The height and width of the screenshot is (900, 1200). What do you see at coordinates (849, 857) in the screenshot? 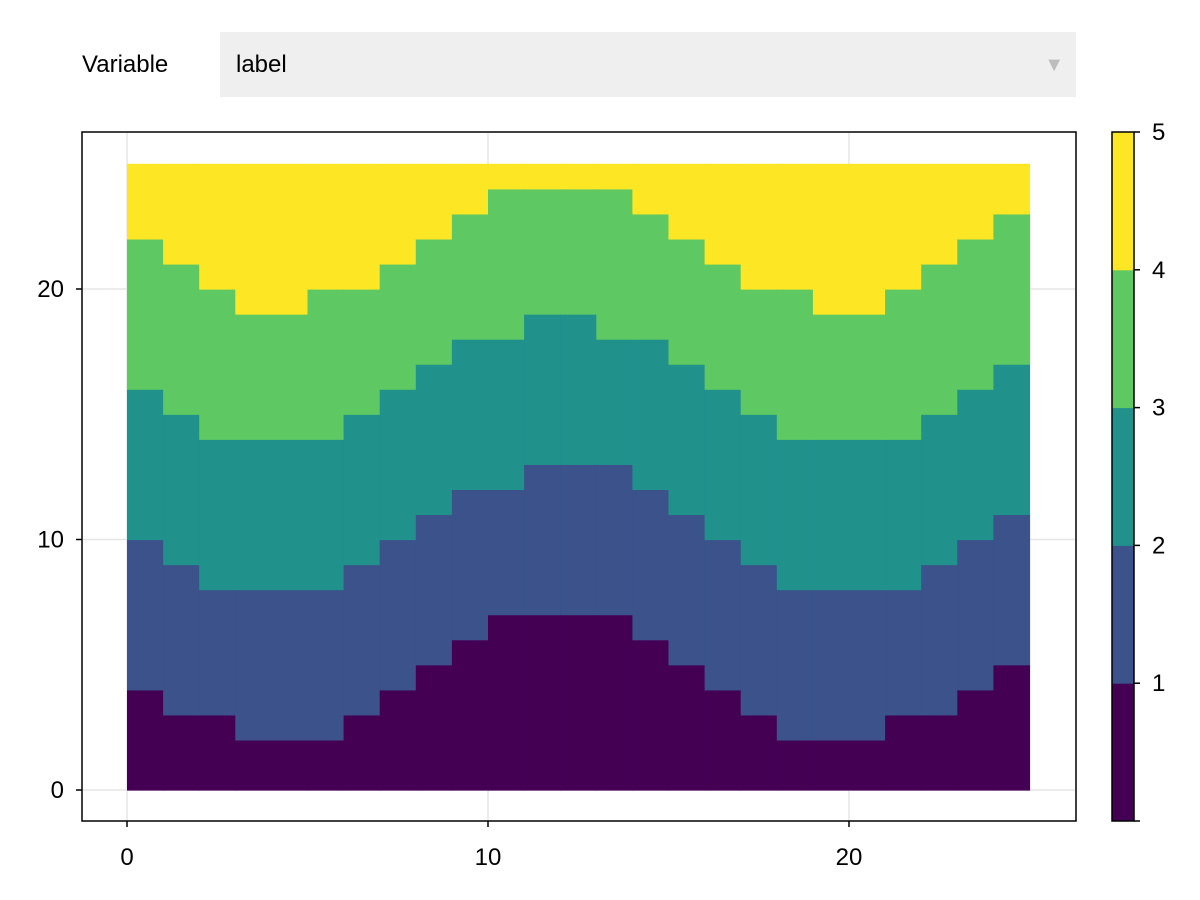
I see `x-tick-label: 20` at bounding box center [849, 857].